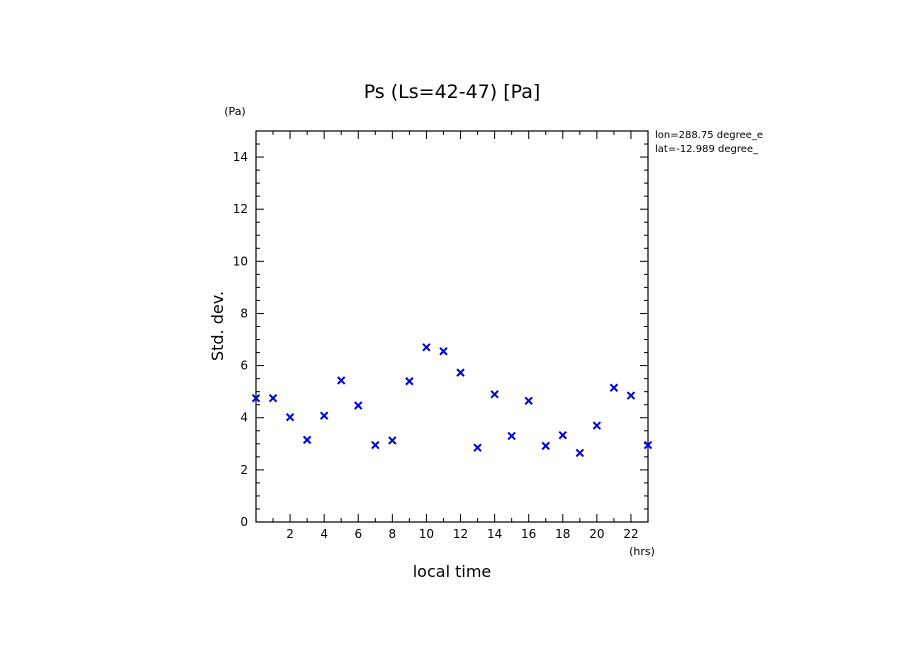 This screenshot has width=904, height=654. What do you see at coordinates (324, 534) in the screenshot?
I see `x-tick-label: 4` at bounding box center [324, 534].